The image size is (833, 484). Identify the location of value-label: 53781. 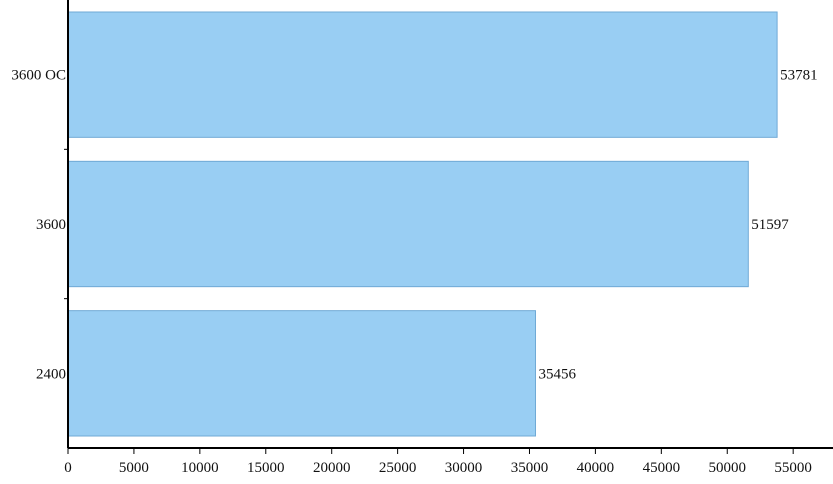
(799, 76).